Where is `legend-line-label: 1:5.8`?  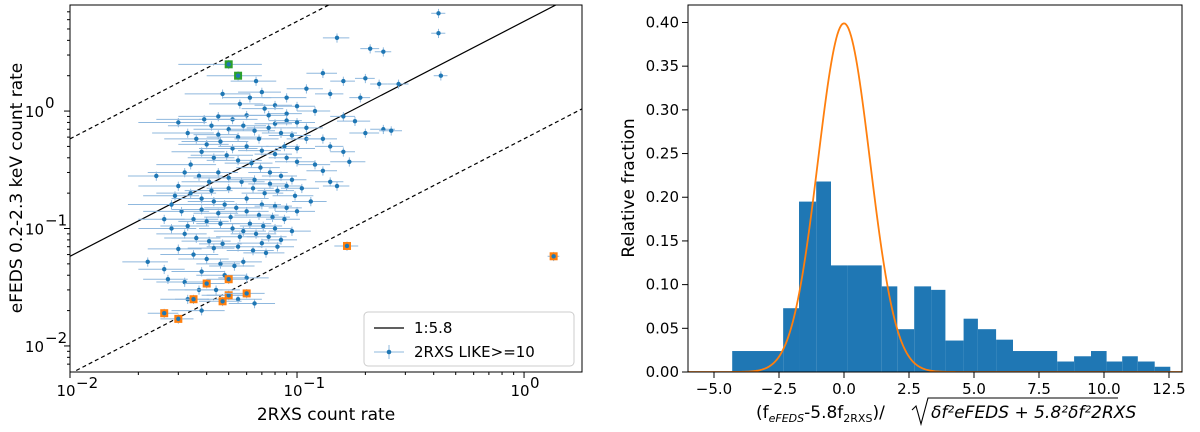 legend-line-label: 1:5.8 is located at coordinates (433, 328).